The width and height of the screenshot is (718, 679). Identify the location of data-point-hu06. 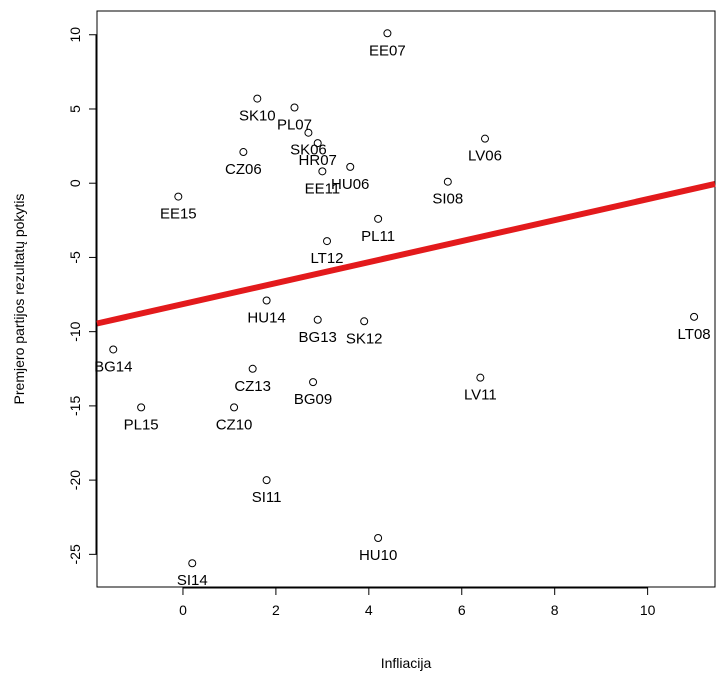
(350, 166).